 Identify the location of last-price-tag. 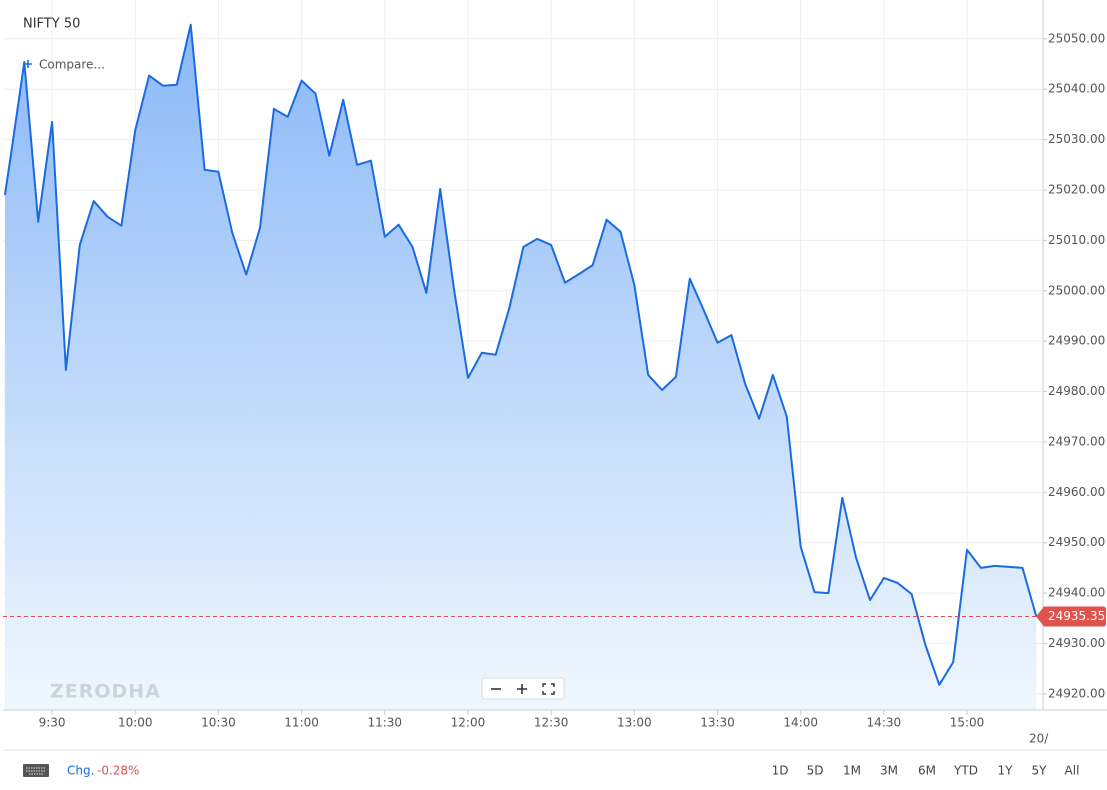
(1071, 616).